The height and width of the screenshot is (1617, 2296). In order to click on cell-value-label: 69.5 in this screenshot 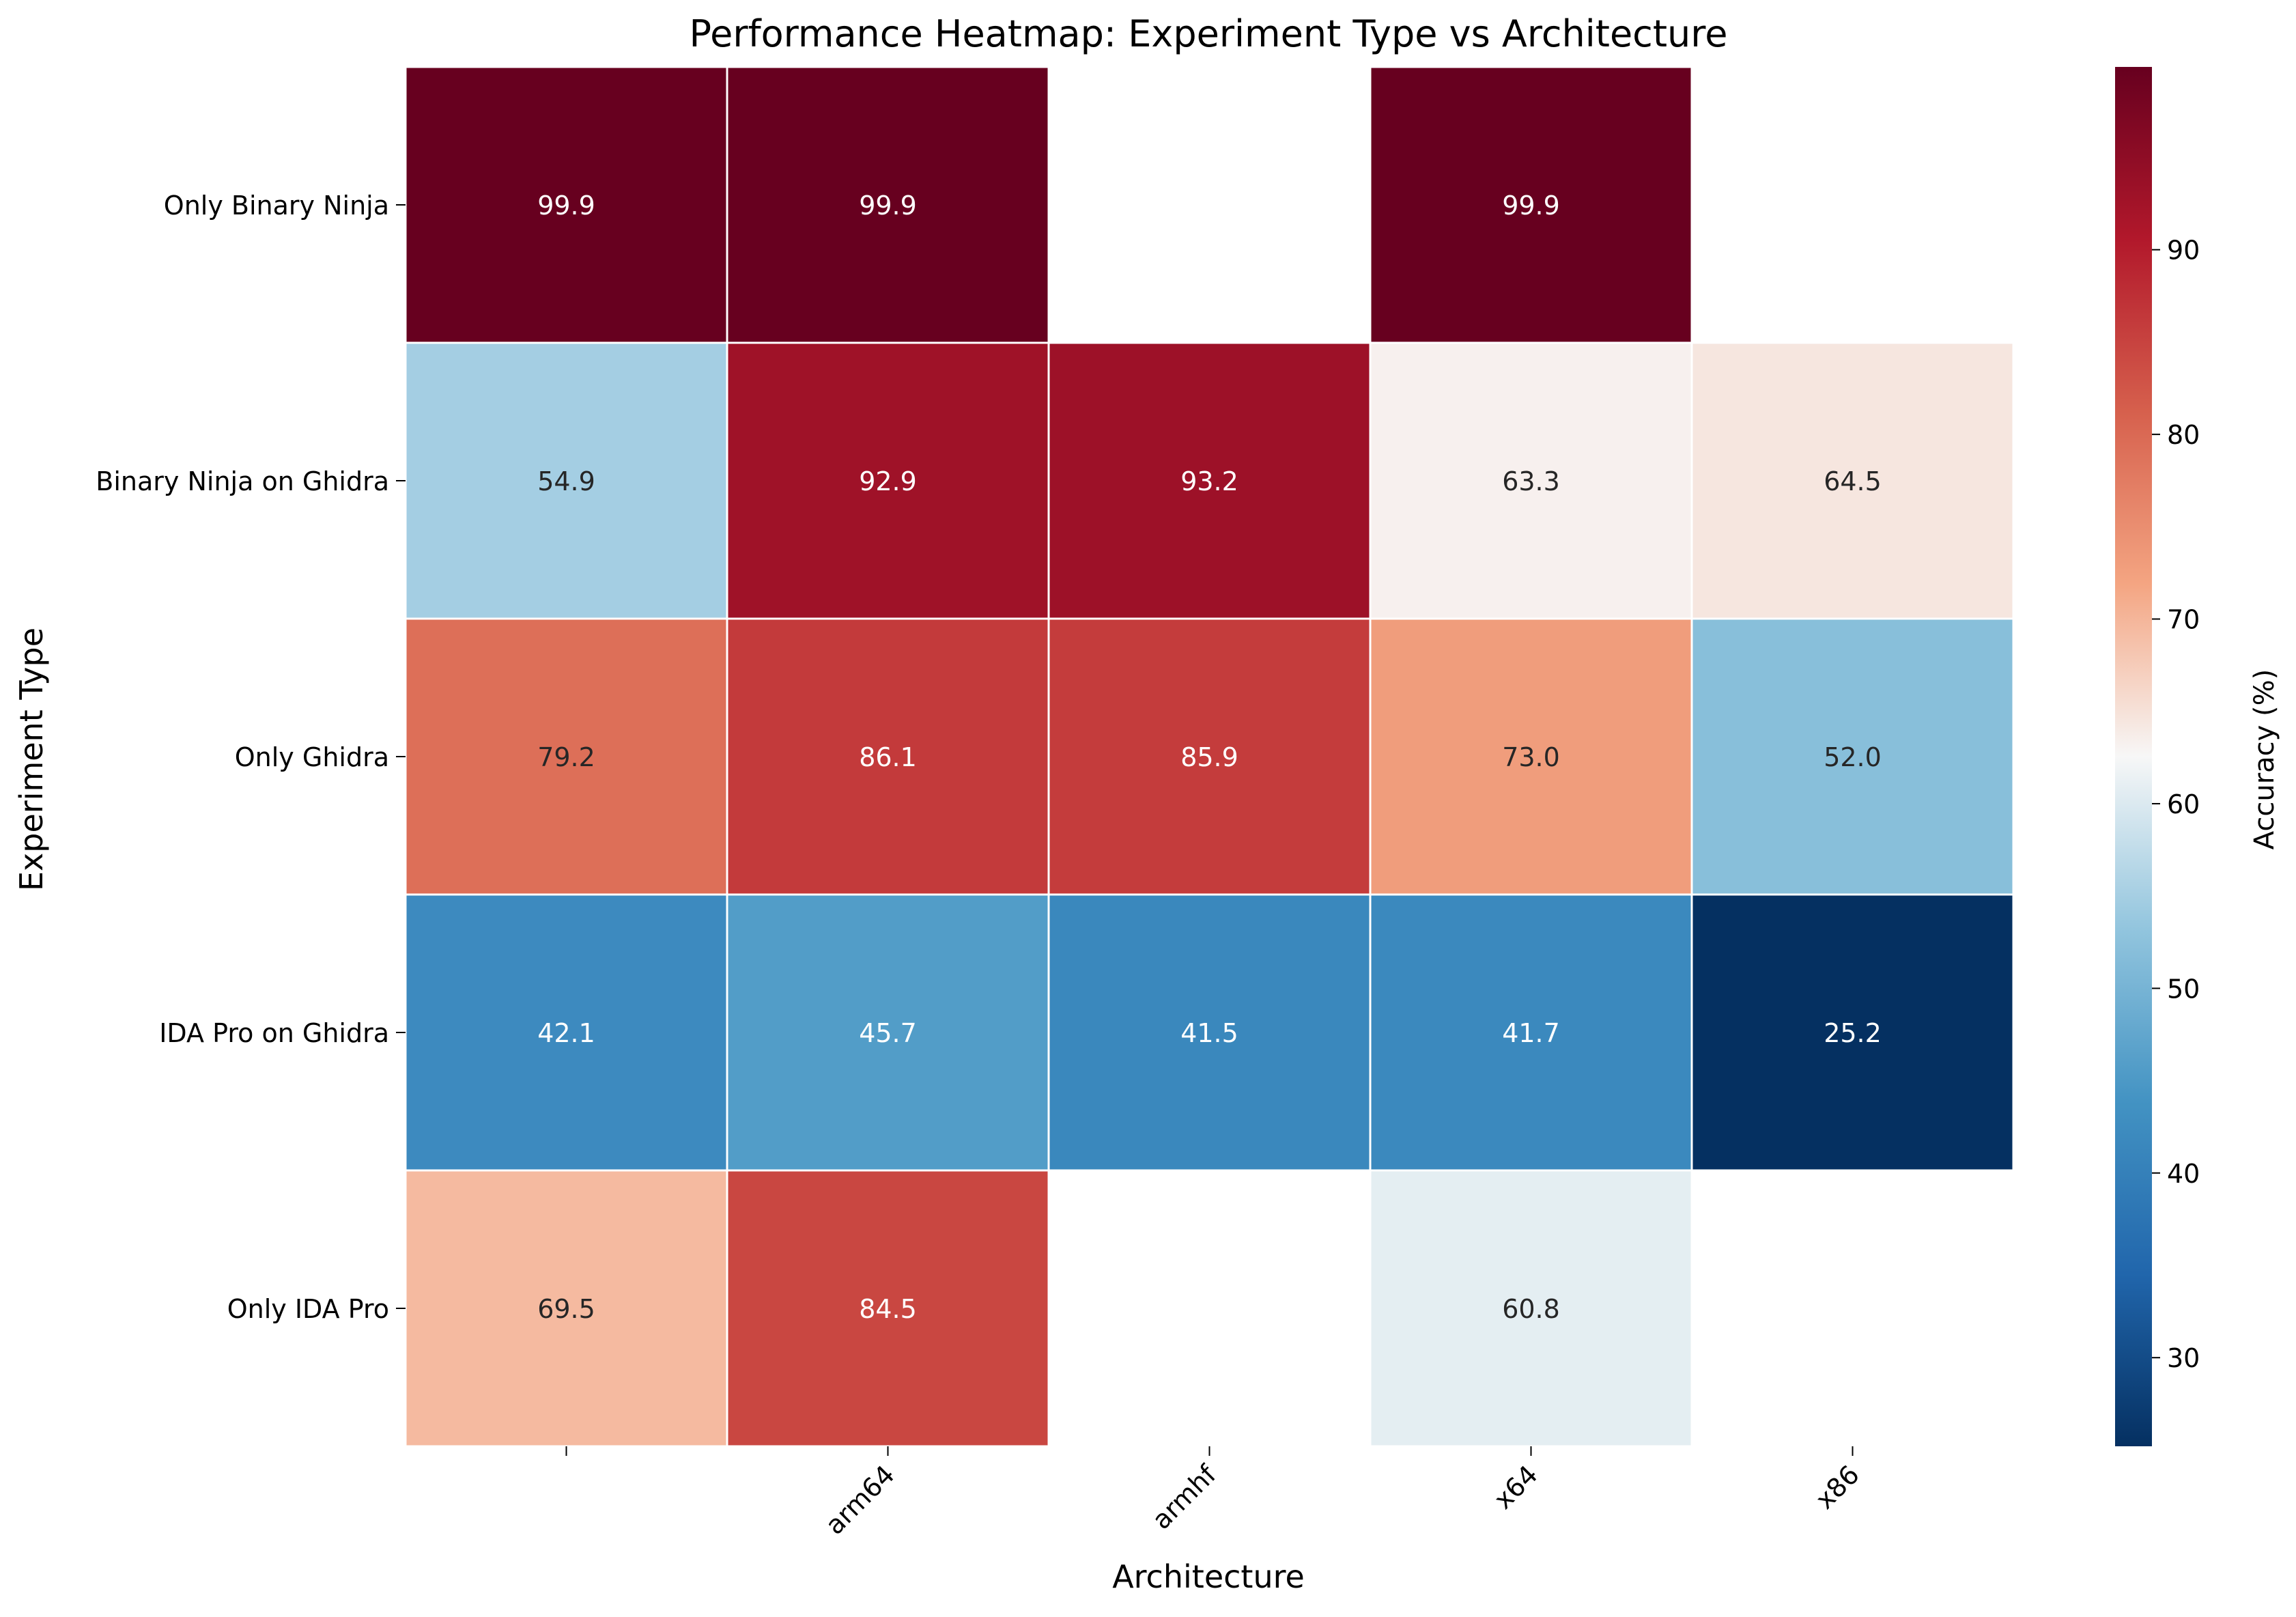, I will do `click(566, 1309)`.